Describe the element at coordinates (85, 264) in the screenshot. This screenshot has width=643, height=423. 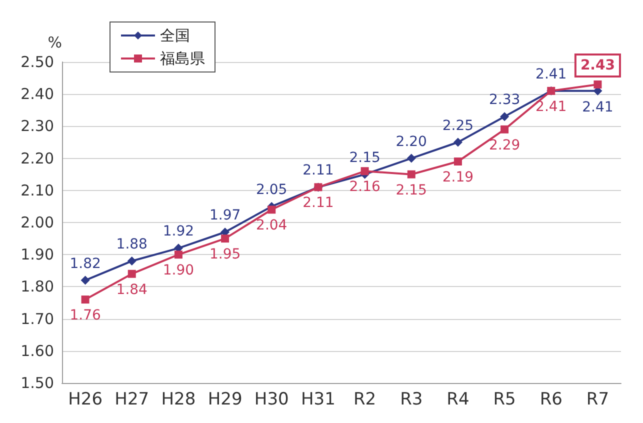
I see `data-label: 1.82` at that location.